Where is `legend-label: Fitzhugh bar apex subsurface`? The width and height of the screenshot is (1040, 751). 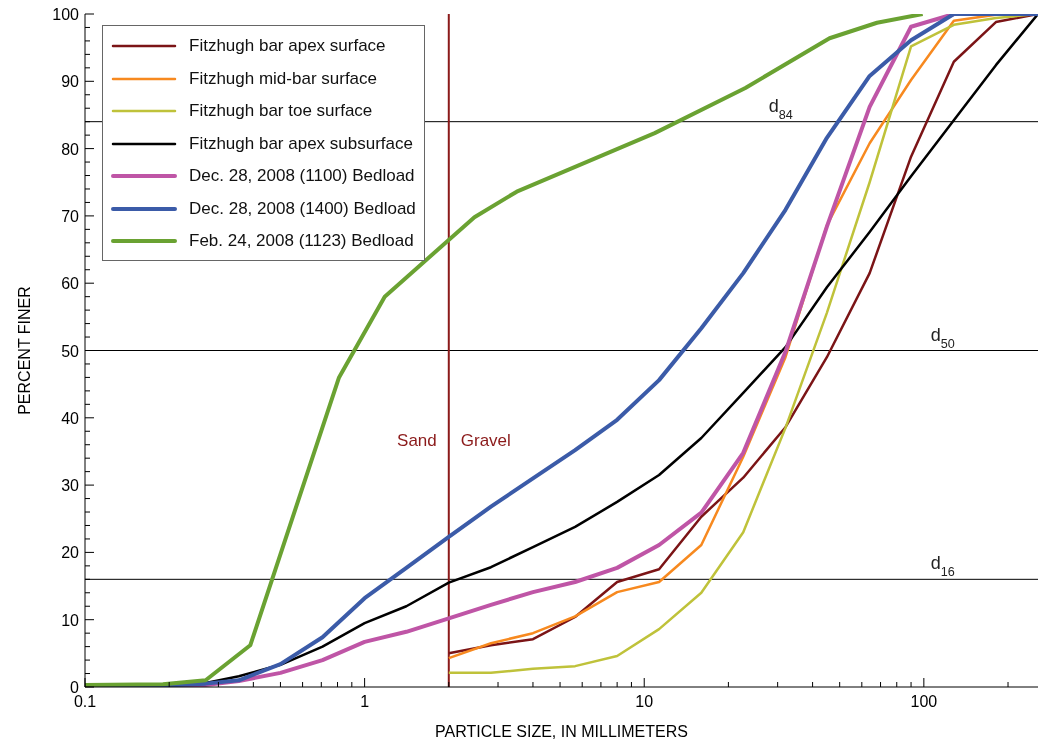 legend-label: Fitzhugh bar apex subsurface is located at coordinates (301, 143).